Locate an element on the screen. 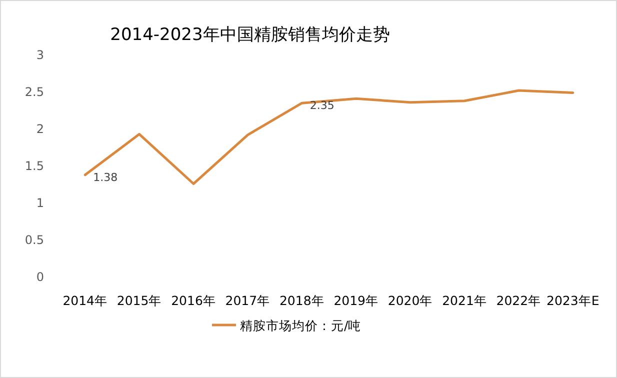 This screenshot has height=378, width=617. x-tick-label: 2014年 is located at coordinates (85, 300).